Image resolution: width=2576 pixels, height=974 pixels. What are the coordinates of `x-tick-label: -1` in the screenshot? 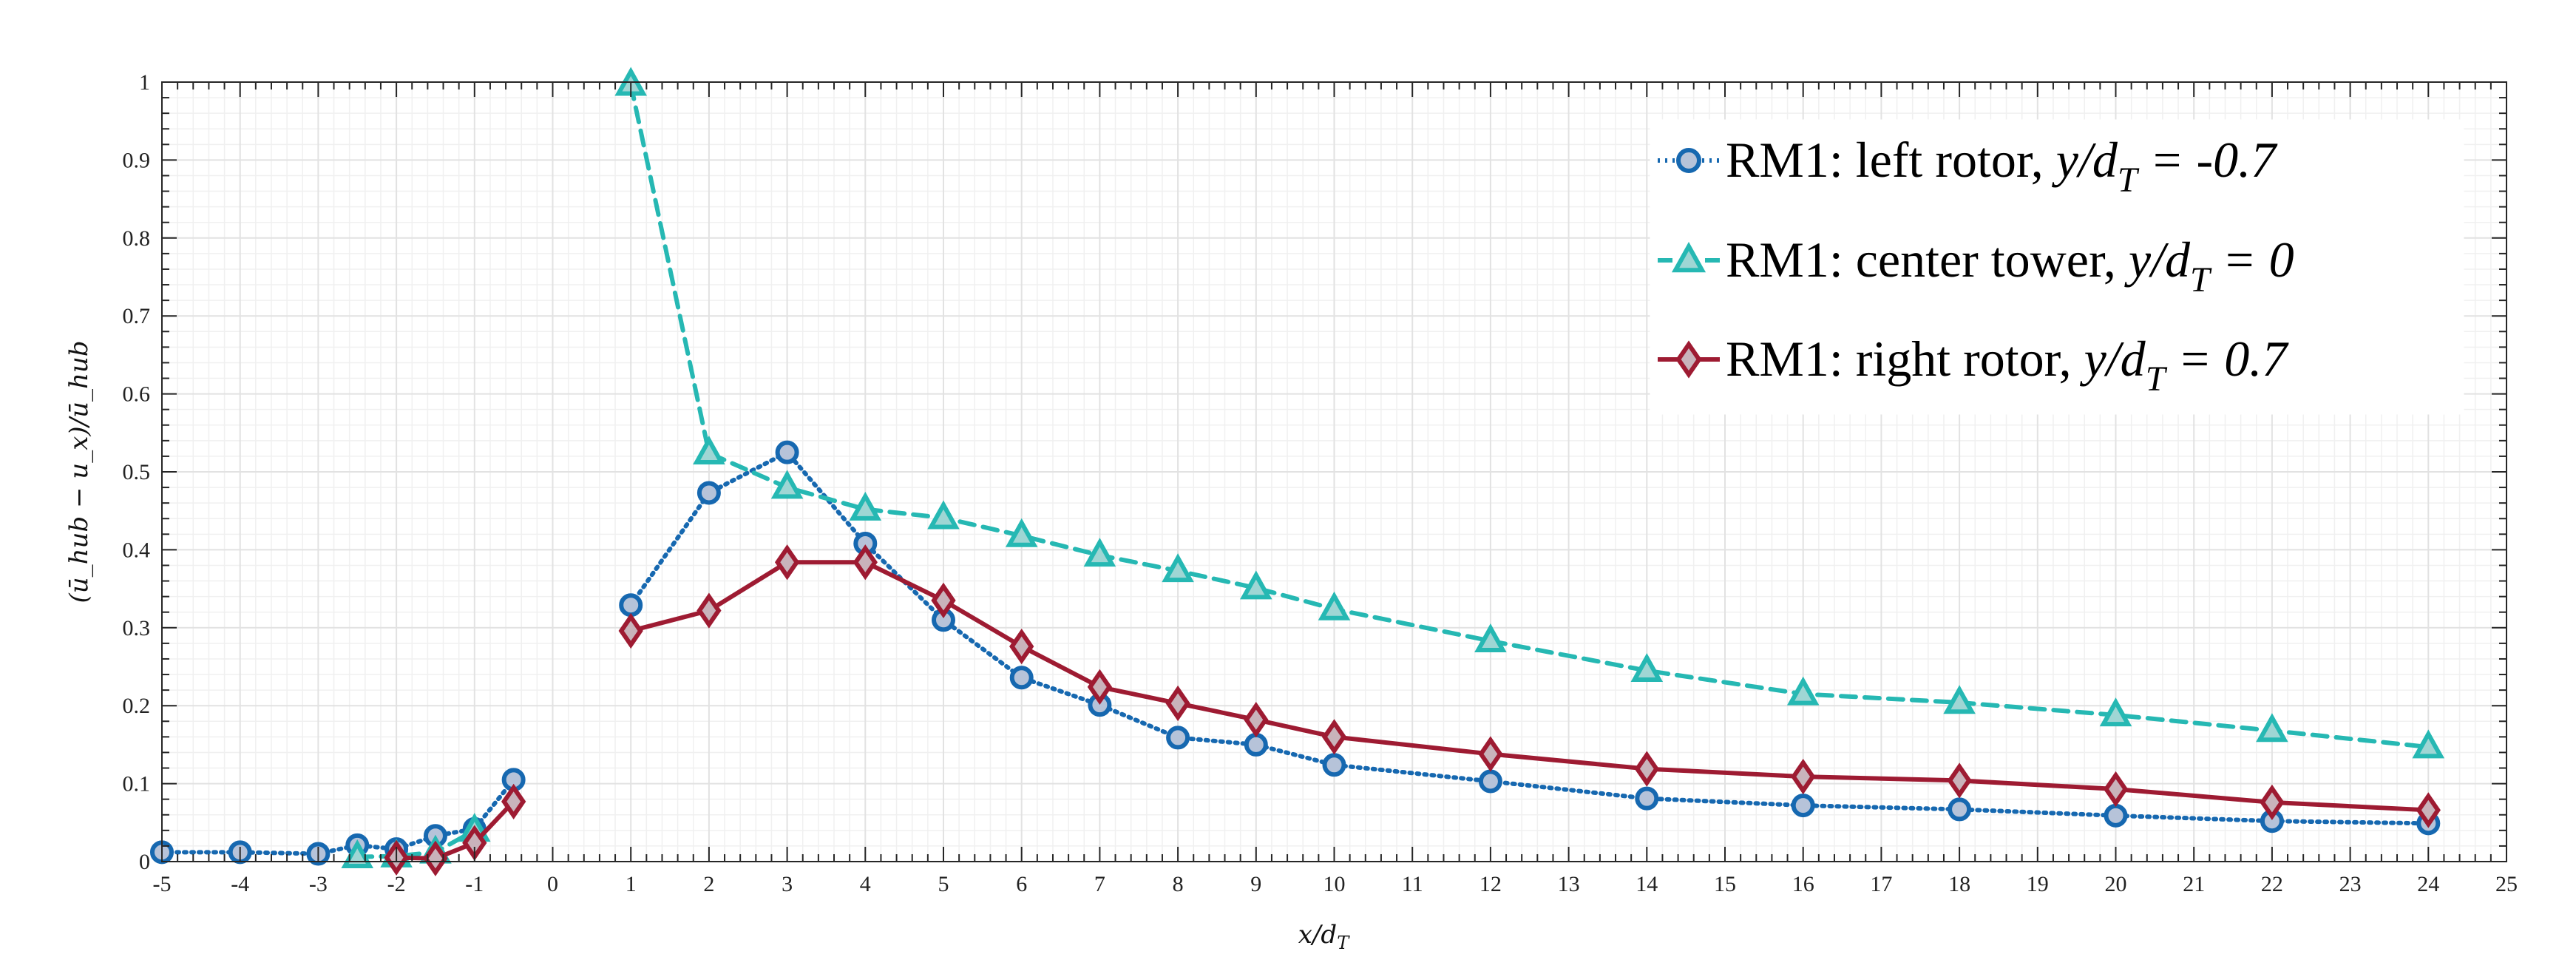 It's located at (474, 884).